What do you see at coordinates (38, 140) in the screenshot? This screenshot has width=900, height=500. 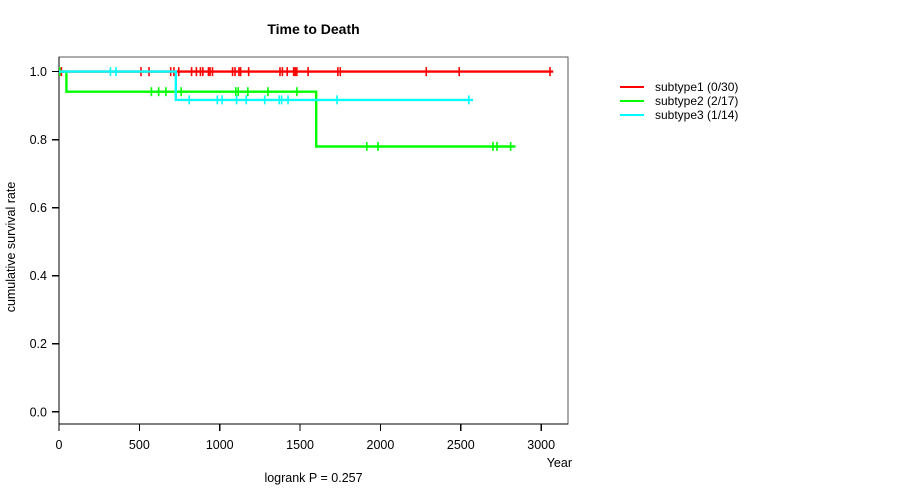 I see `y-axis-tick-label: 0.8` at bounding box center [38, 140].